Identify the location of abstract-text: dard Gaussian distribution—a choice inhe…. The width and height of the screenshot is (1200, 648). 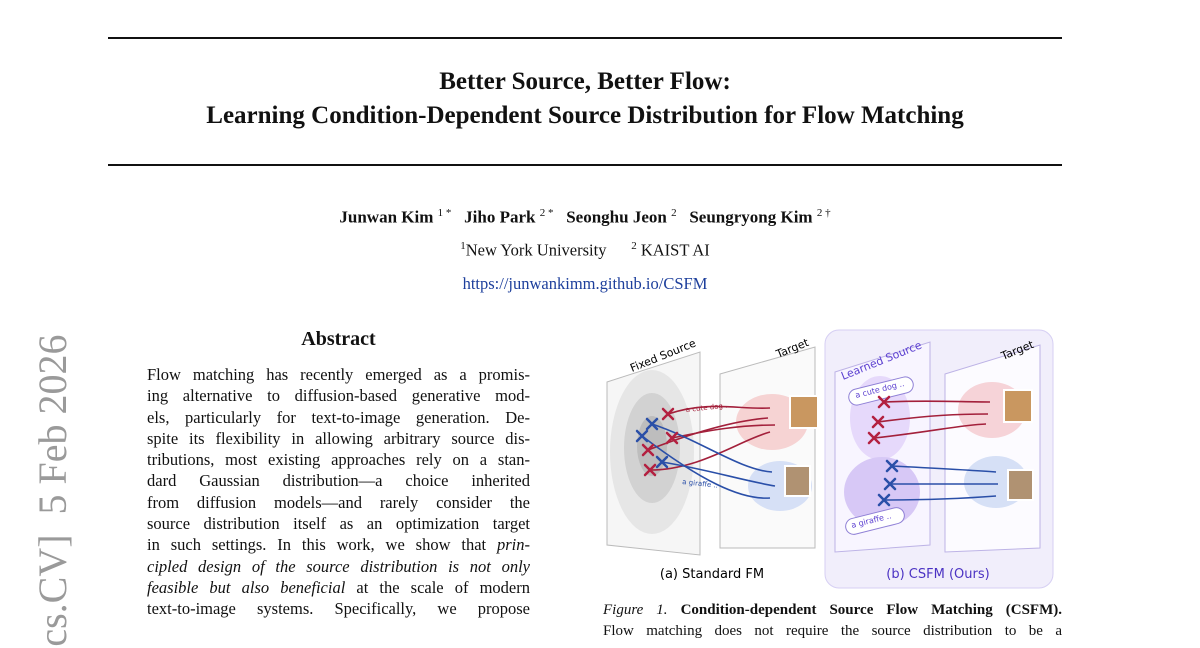
(338, 481).